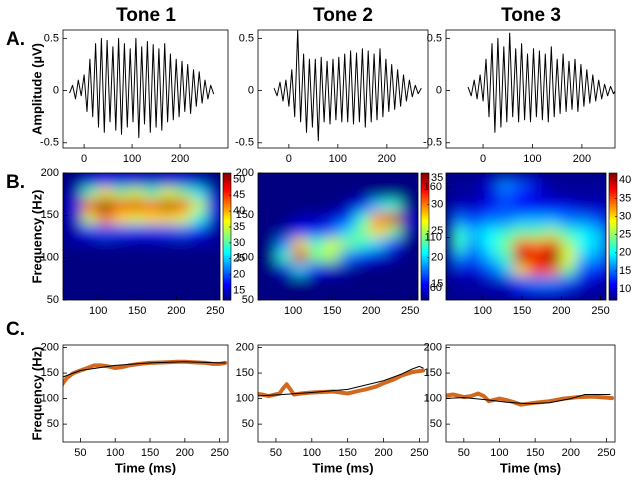 Image resolution: width=643 pixels, height=483 pixels. What do you see at coordinates (433, 347) in the screenshot?
I see `y-tick-label: 200` at bounding box center [433, 347].